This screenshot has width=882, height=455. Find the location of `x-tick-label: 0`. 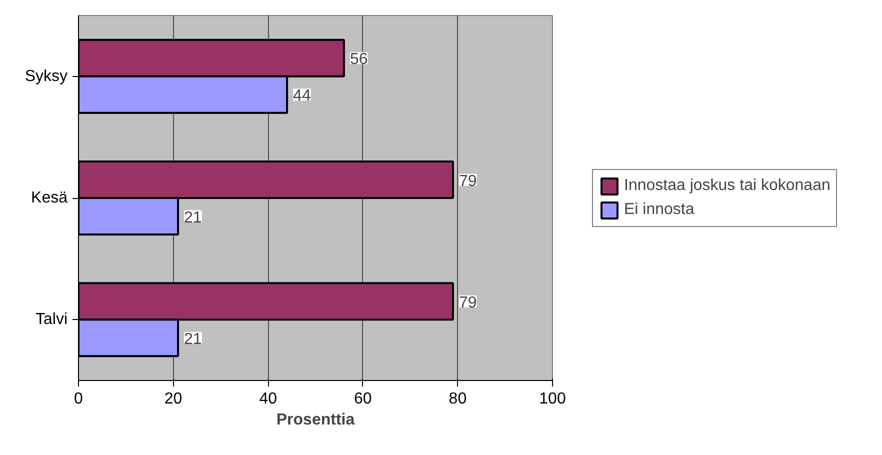

x-tick-label: 0 is located at coordinates (79, 399).